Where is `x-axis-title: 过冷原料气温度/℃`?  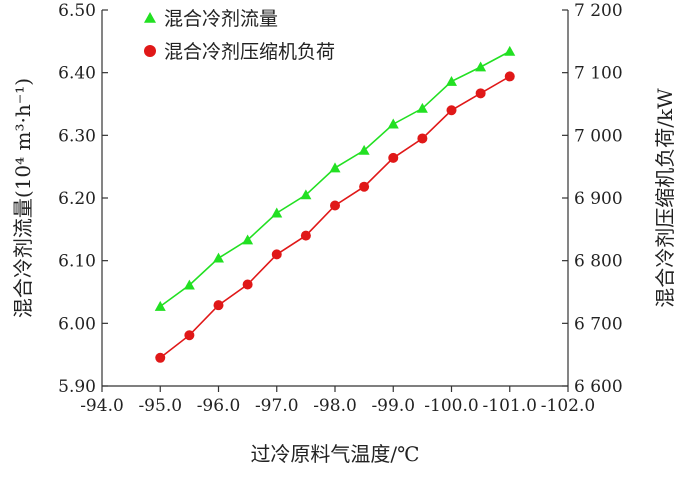 x-axis-title: 过冷原料气温度/℃ is located at coordinates (334, 454).